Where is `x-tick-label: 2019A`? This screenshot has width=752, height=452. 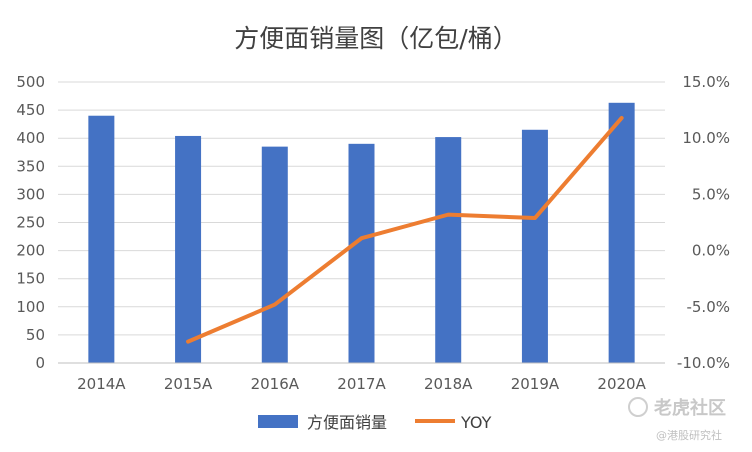 x-tick-label: 2019A is located at coordinates (535, 384).